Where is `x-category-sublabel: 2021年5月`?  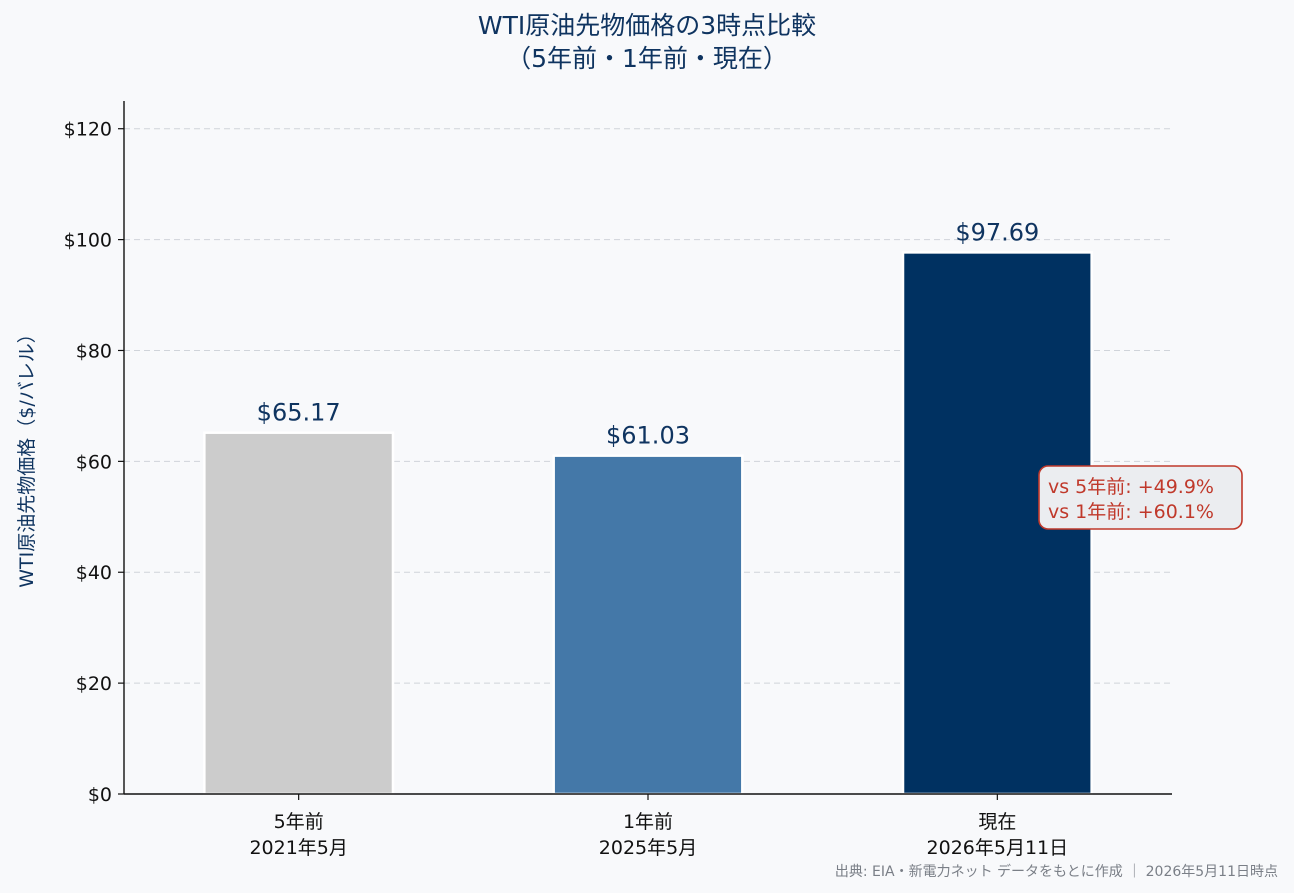
x-category-sublabel: 2021年5月 is located at coordinates (298, 848).